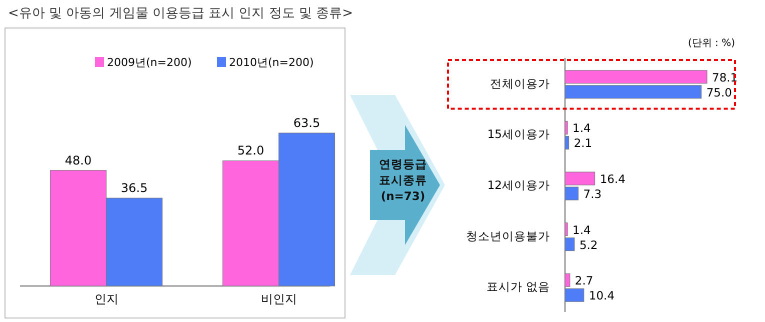 This screenshot has height=322, width=765. What do you see at coordinates (518, 134) in the screenshot?
I see `y-tick-label: 15세이용가` at bounding box center [518, 134].